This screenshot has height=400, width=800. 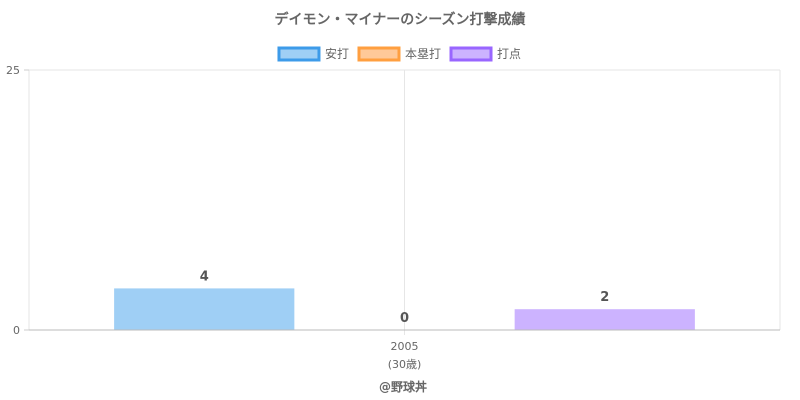 I want to click on y-tick-label: 25, so click(x=13, y=70).